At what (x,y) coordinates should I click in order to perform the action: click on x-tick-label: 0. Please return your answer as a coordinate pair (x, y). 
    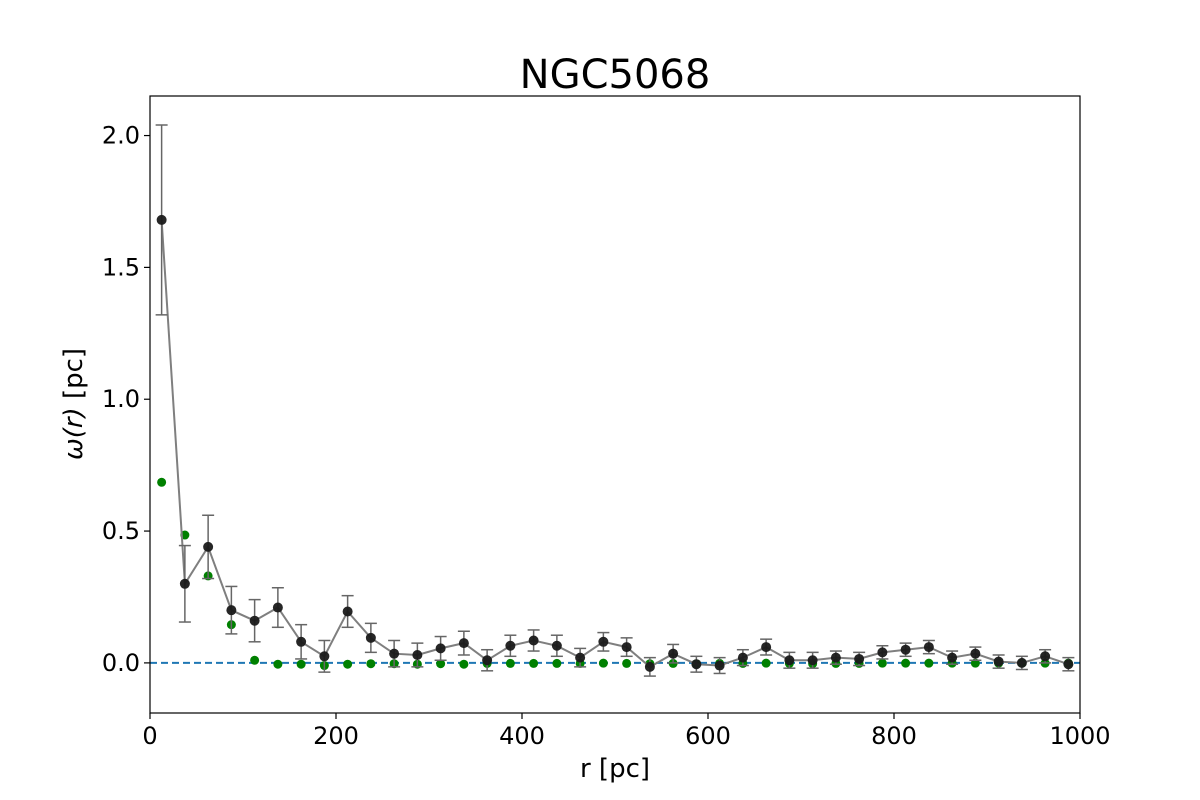
    Looking at the image, I should click on (149, 736).